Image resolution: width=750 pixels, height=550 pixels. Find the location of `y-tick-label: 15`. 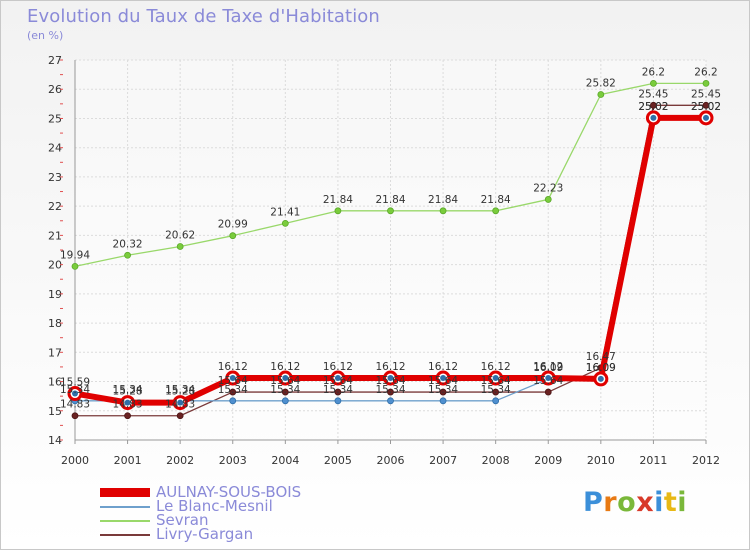

y-tick-label: 15 is located at coordinates (55, 411).